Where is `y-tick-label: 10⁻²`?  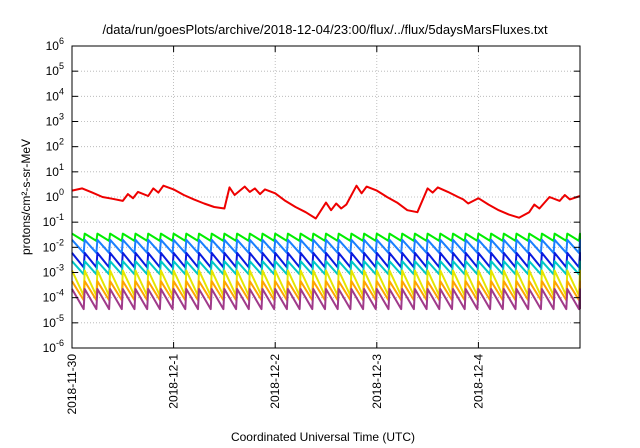
y-tick-label: 10⁻² is located at coordinates (53, 245).